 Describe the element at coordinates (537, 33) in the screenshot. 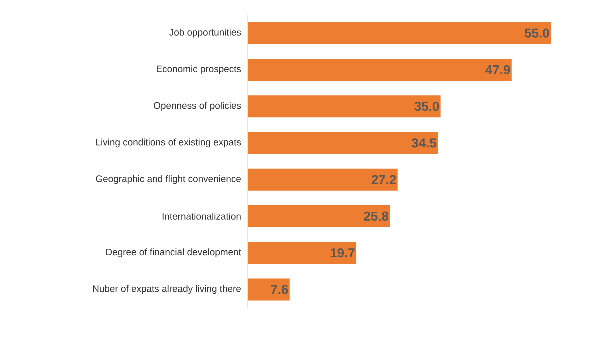

I see `data-label: 55.0` at that location.